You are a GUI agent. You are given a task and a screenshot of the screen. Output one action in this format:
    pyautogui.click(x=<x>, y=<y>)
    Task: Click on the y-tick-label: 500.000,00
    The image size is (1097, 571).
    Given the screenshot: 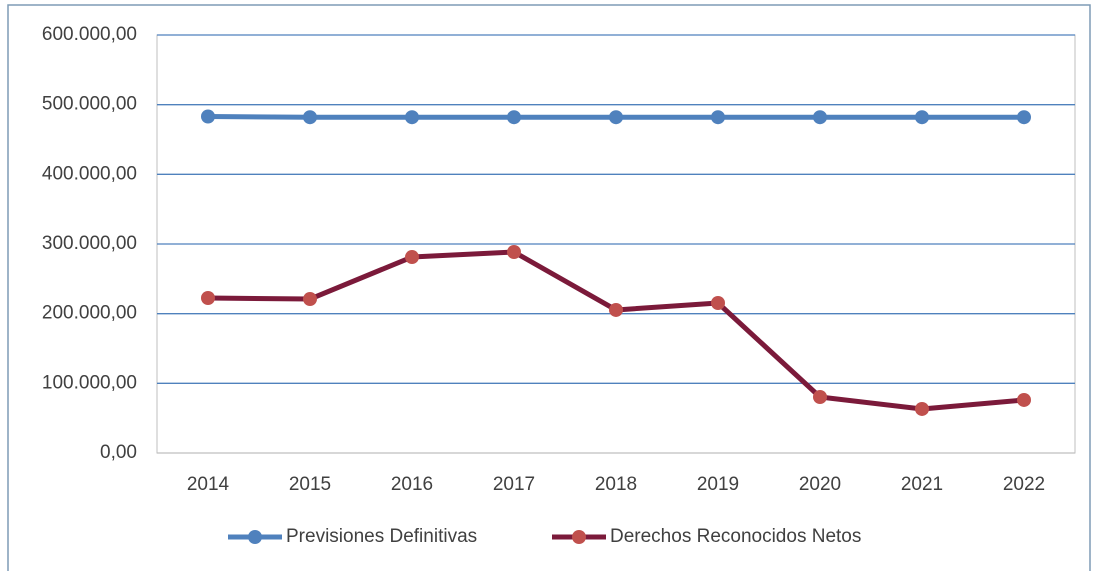 What is the action you would take?
    pyautogui.click(x=89, y=104)
    